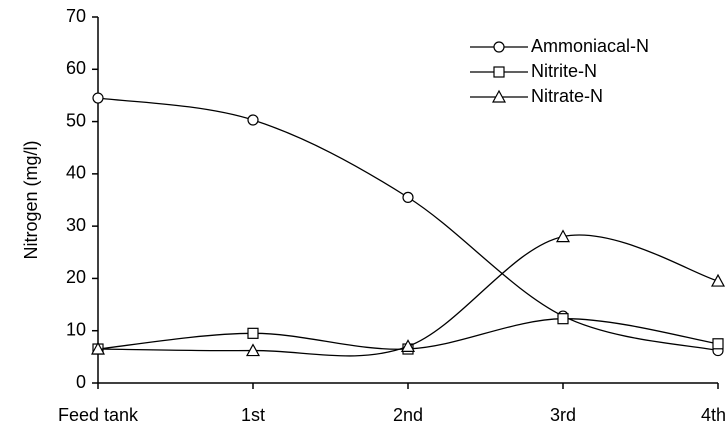  What do you see at coordinates (81, 382) in the screenshot?
I see `y-tick-label: 0` at bounding box center [81, 382].